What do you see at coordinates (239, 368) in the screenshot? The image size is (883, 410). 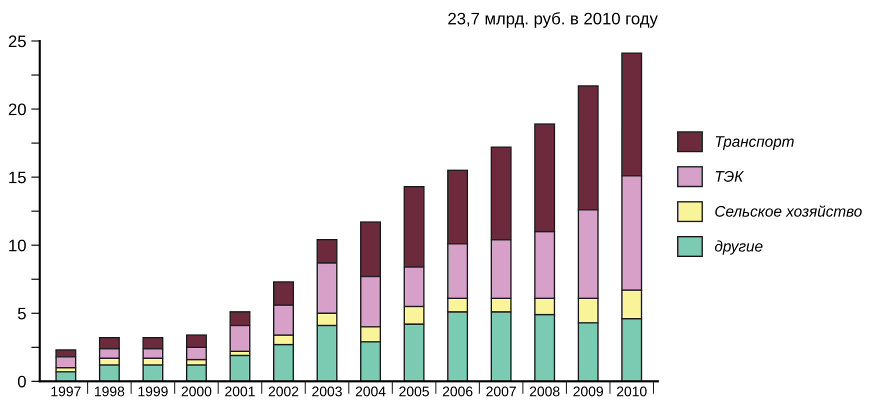 I see `bar` at bounding box center [239, 368].